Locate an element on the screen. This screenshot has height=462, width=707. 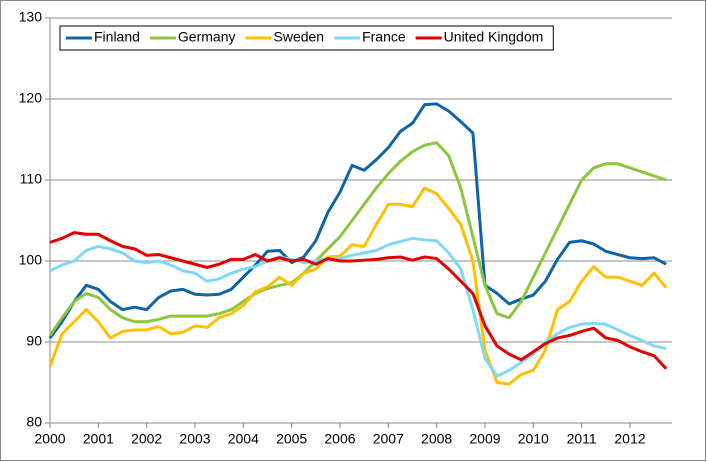
x-tick-label: 2000 is located at coordinates (49, 439).